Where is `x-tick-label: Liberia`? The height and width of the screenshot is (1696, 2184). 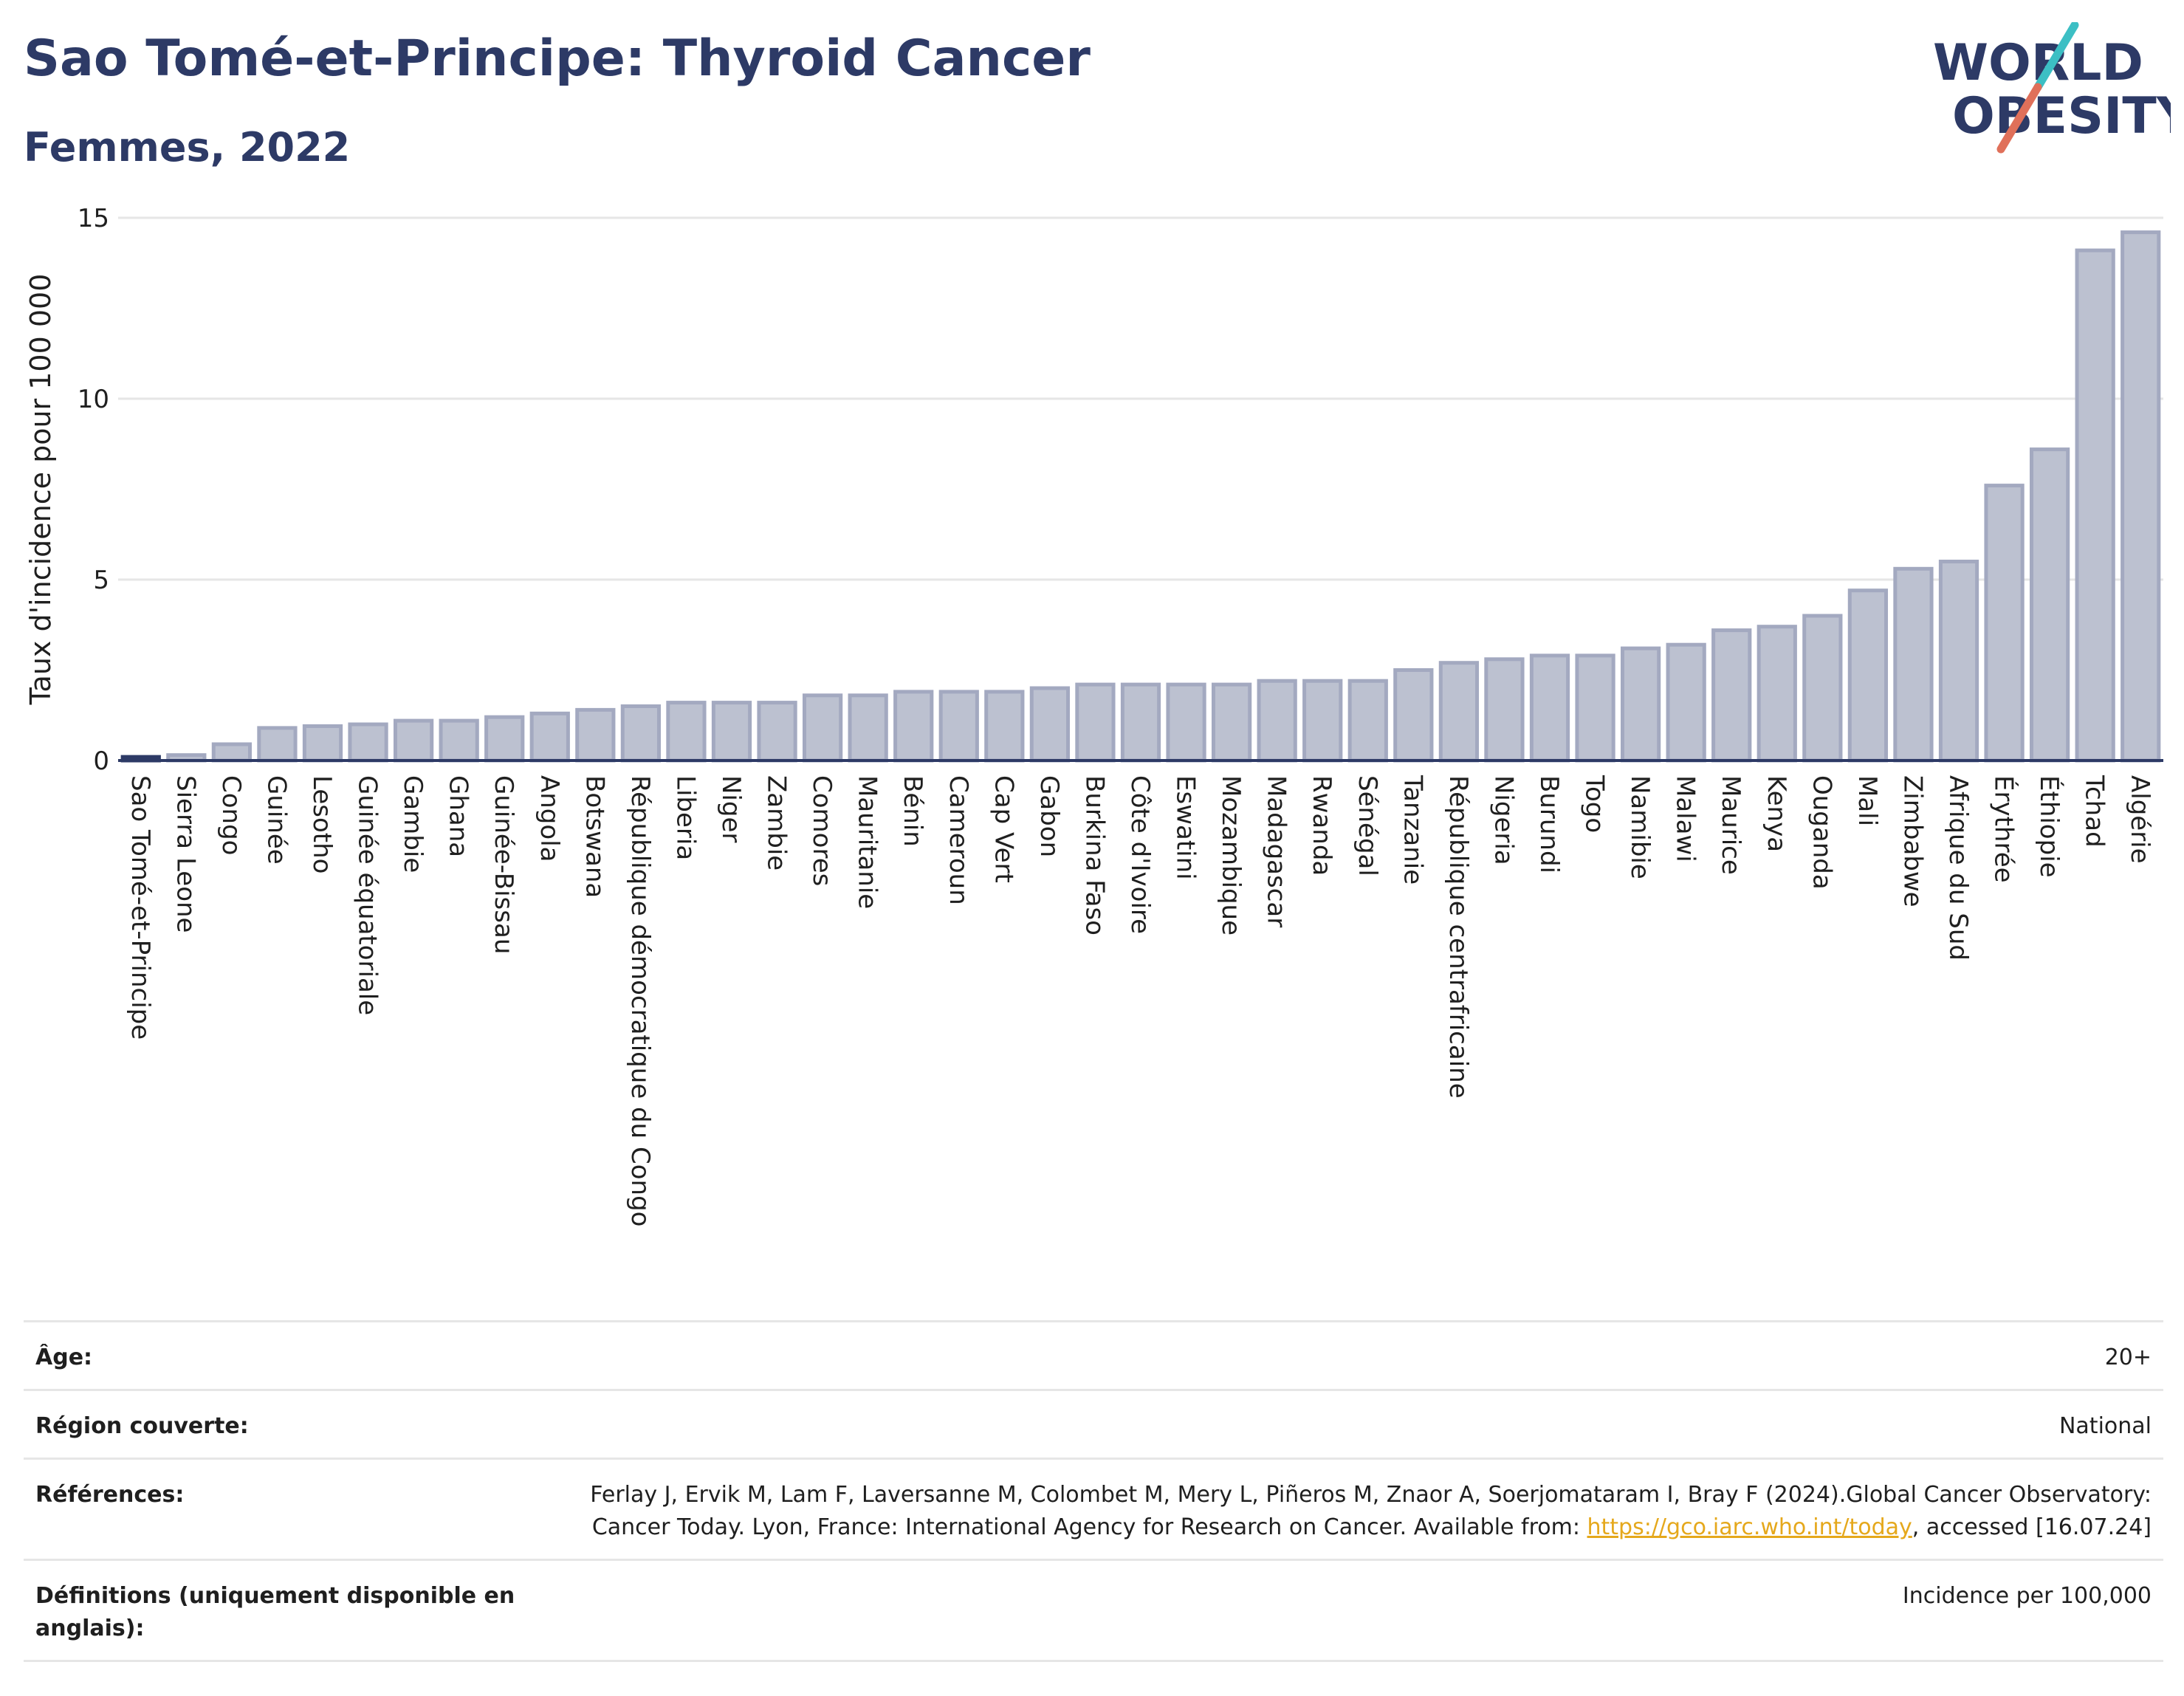 x-tick-label: Liberia is located at coordinates (685, 817).